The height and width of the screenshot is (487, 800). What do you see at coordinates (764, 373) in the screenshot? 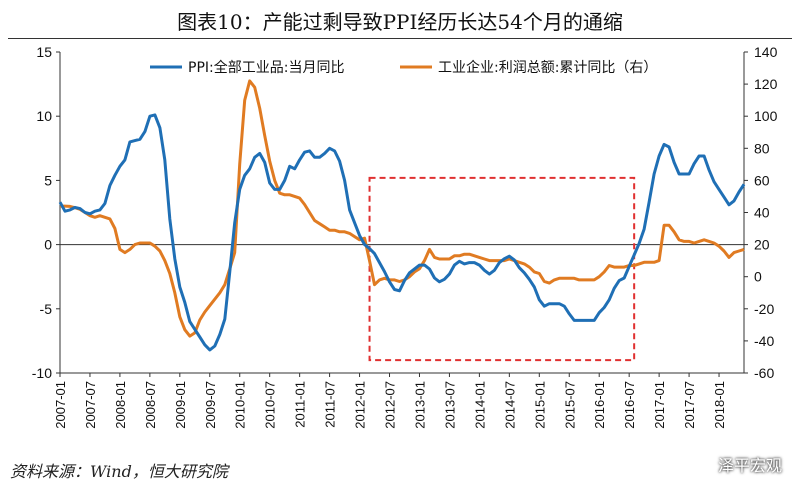
I see `right-tick-label: -60` at bounding box center [764, 373].